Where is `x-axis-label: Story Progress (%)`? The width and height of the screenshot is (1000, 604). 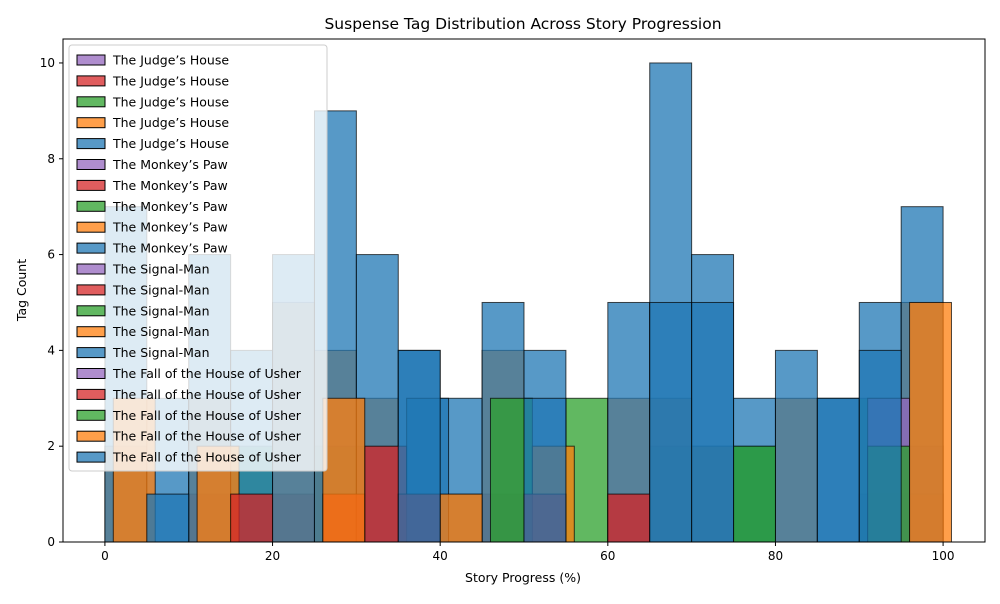
x-axis-label: Story Progress (%) is located at coordinates (523, 577).